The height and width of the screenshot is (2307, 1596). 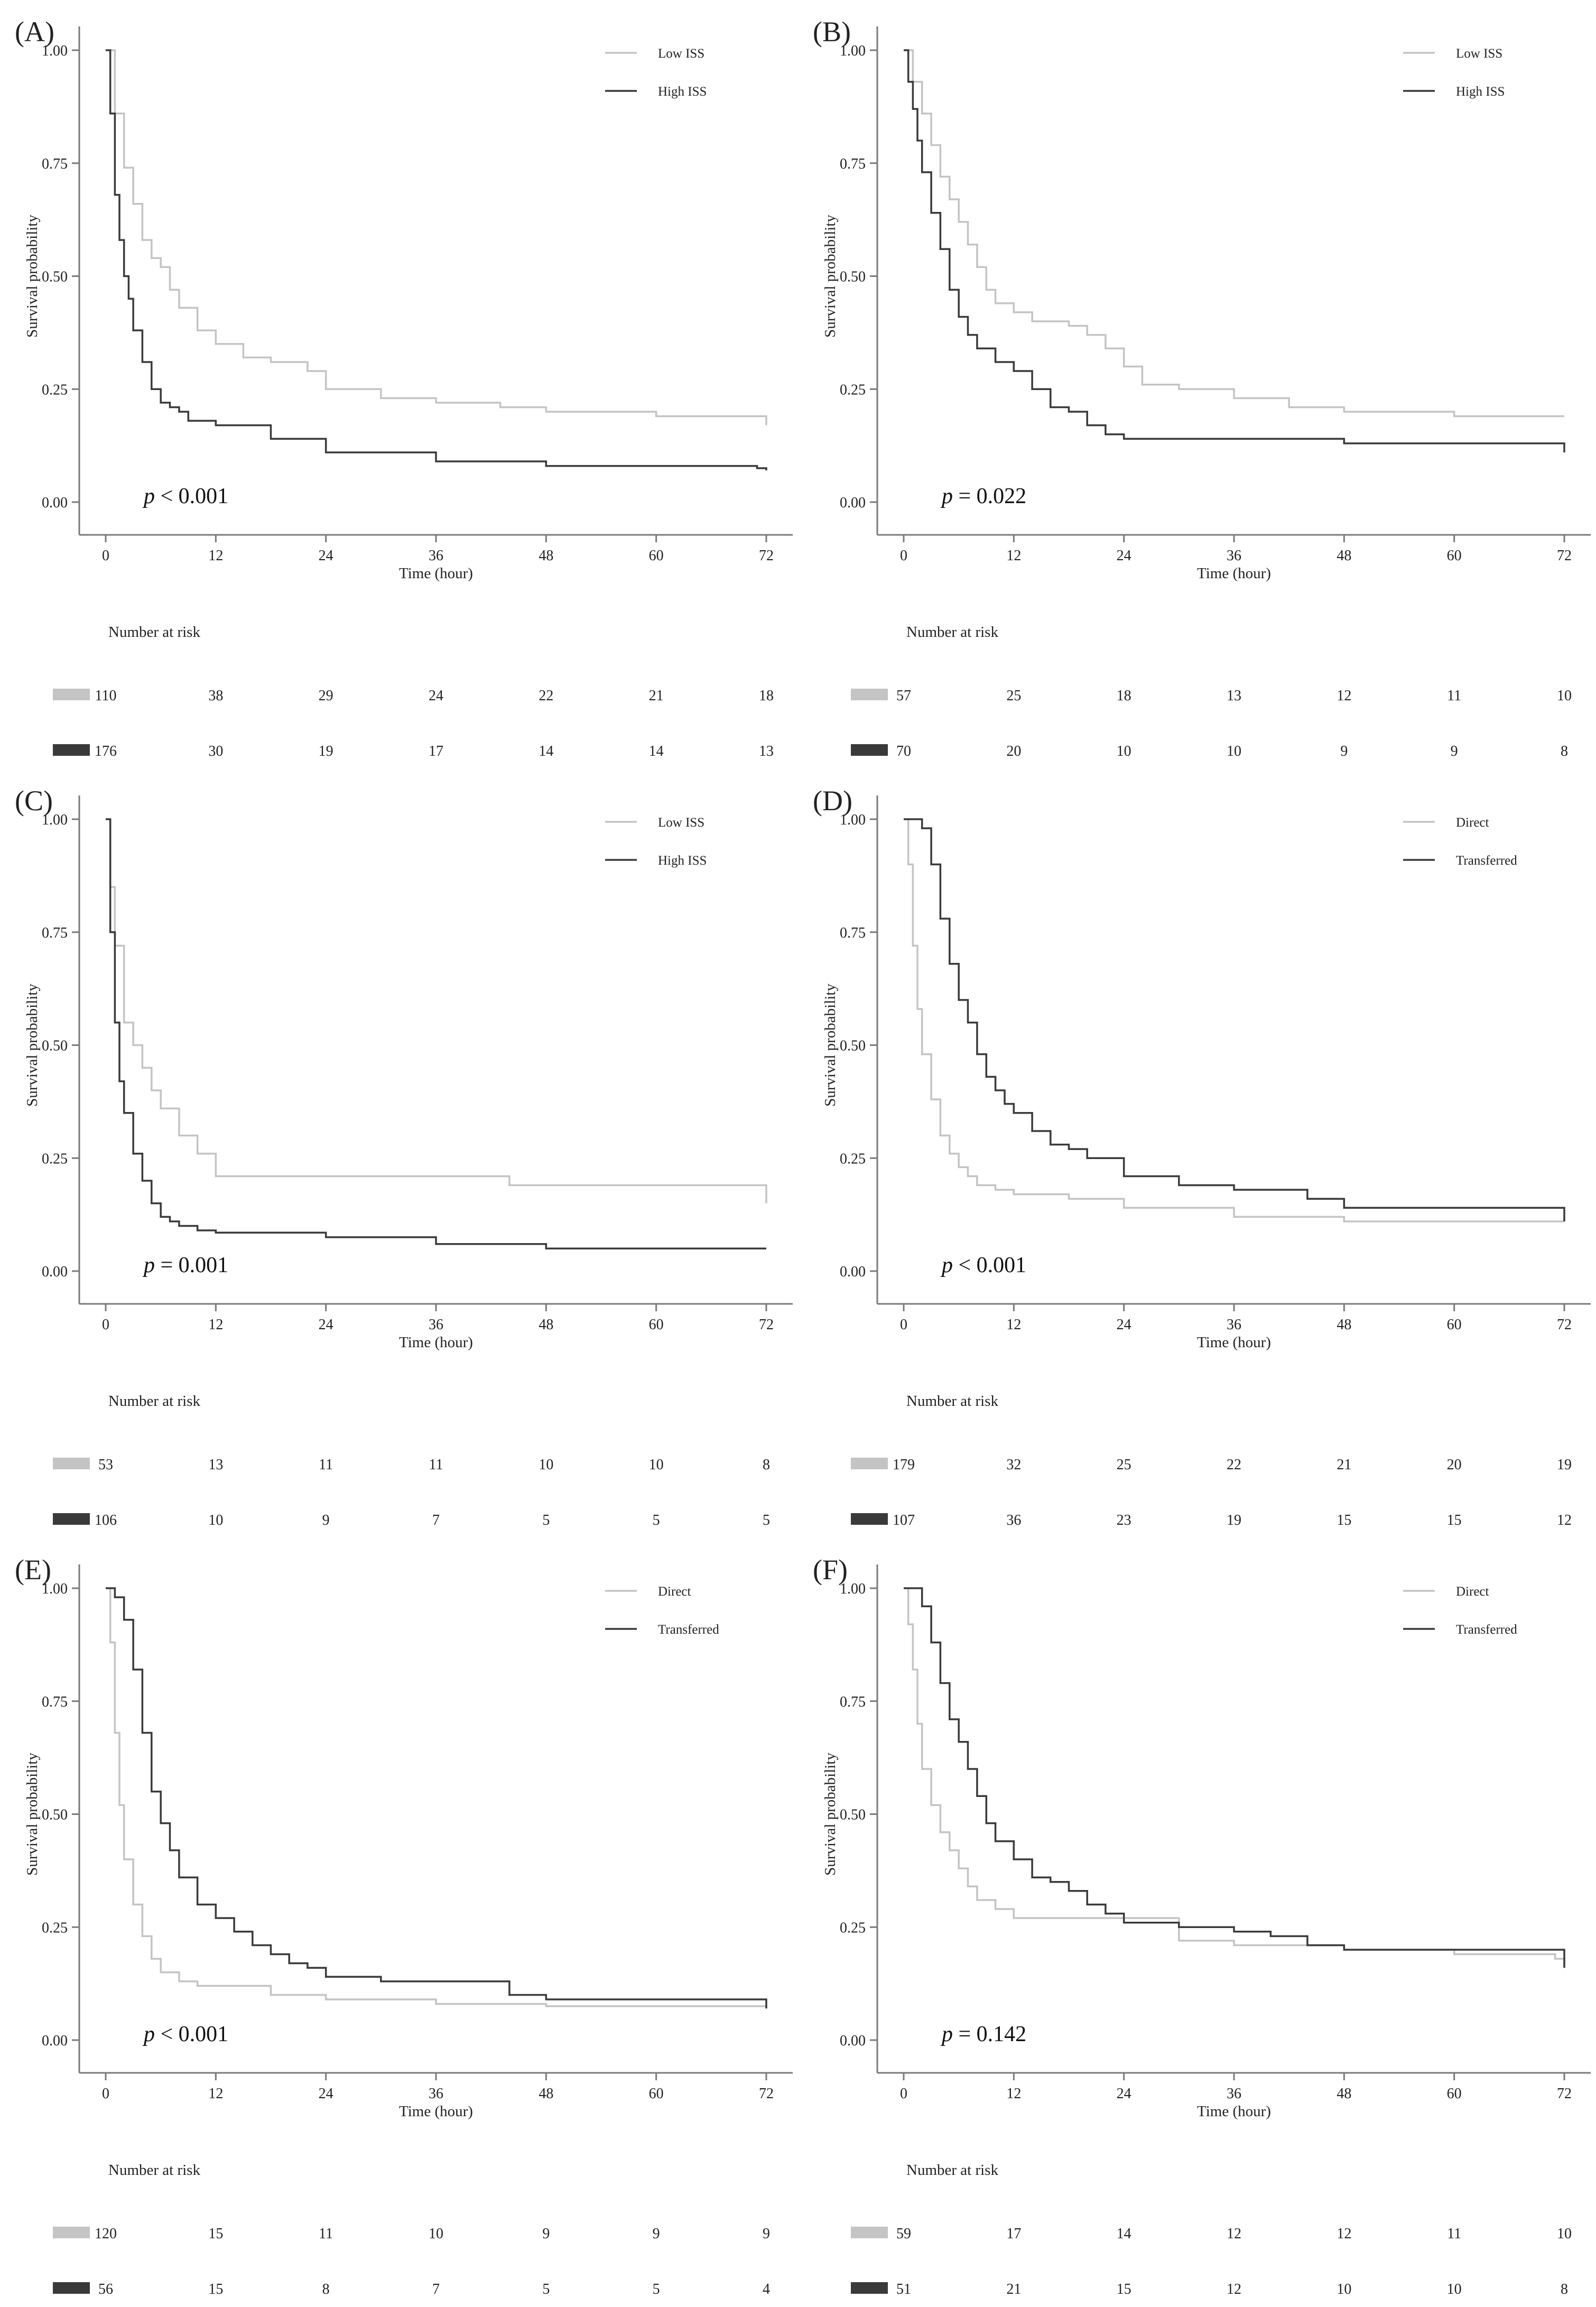 What do you see at coordinates (191, 1265) in the screenshot?
I see `p-value-text: = 0.001` at bounding box center [191, 1265].